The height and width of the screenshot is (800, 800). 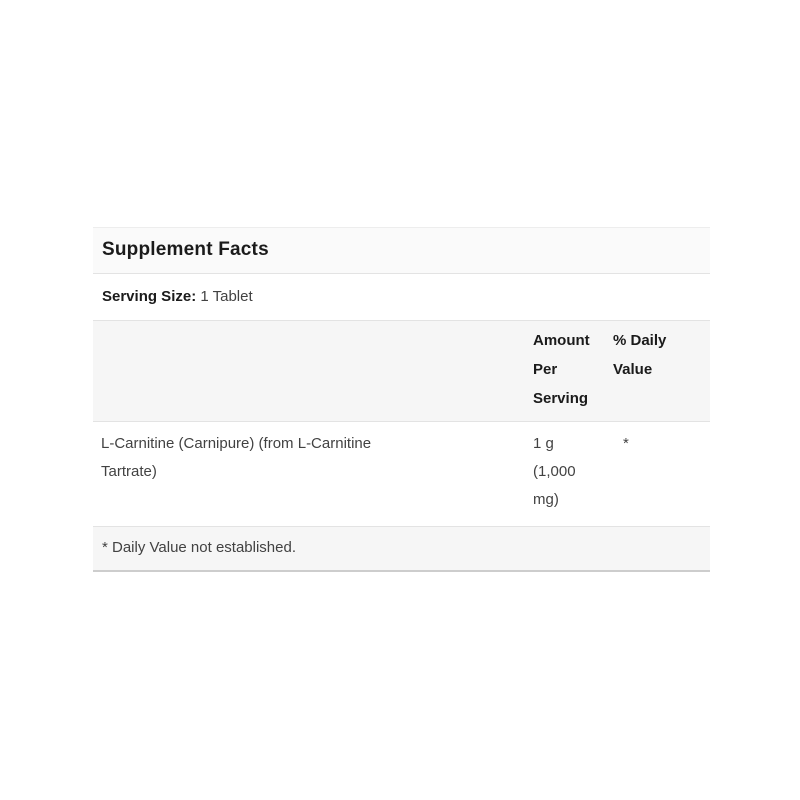 I want to click on supplement-facts-title-row: Supplement Facts, so click(x=401, y=251).